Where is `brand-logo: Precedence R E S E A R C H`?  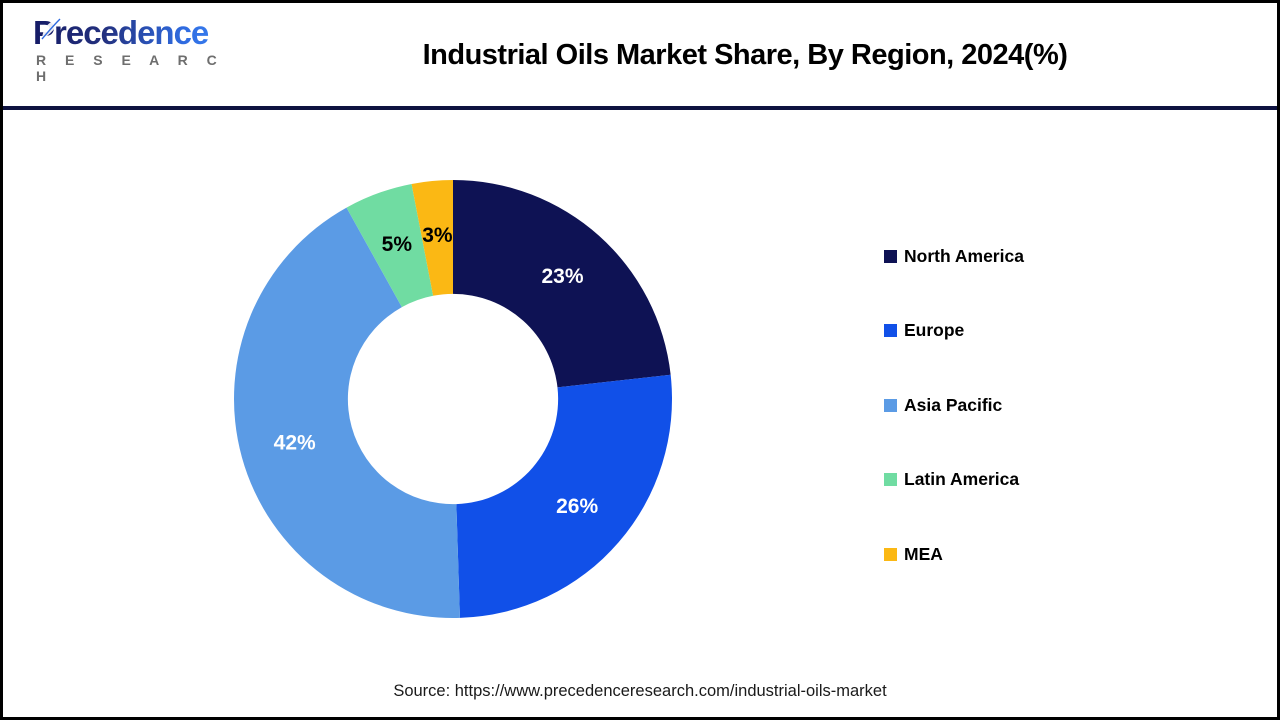
brand-logo: Precedence R E S E A R C H is located at coordinates (133, 49).